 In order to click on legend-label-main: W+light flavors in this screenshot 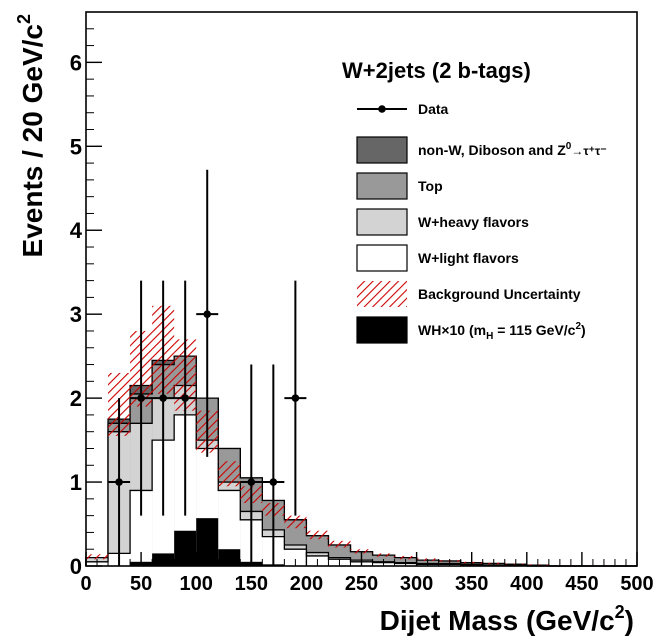, I will do `click(468, 258)`.